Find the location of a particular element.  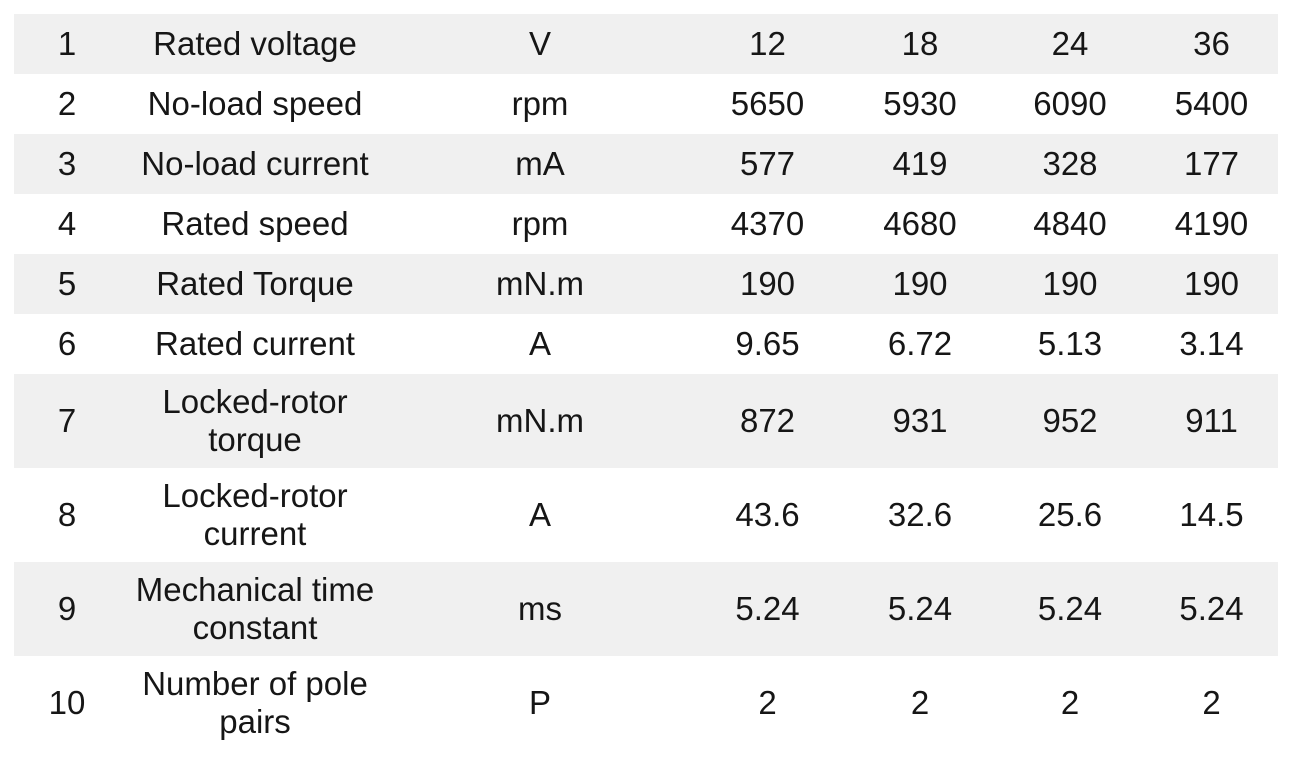

parameter-name: Mechanical time constant is located at coordinates (255, 608).